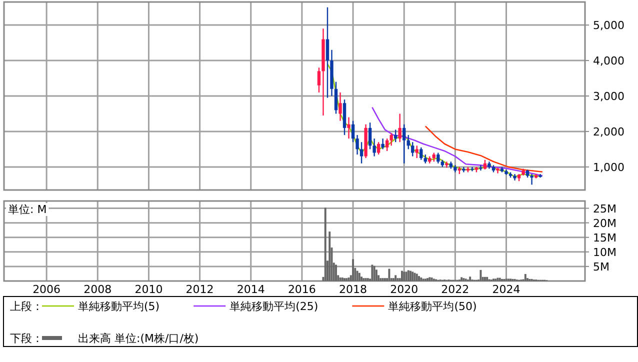 Image resolution: width=638 pixels, height=362 pixels. Describe the element at coordinates (608, 25) in the screenshot. I see `ytick: 5,000` at that location.